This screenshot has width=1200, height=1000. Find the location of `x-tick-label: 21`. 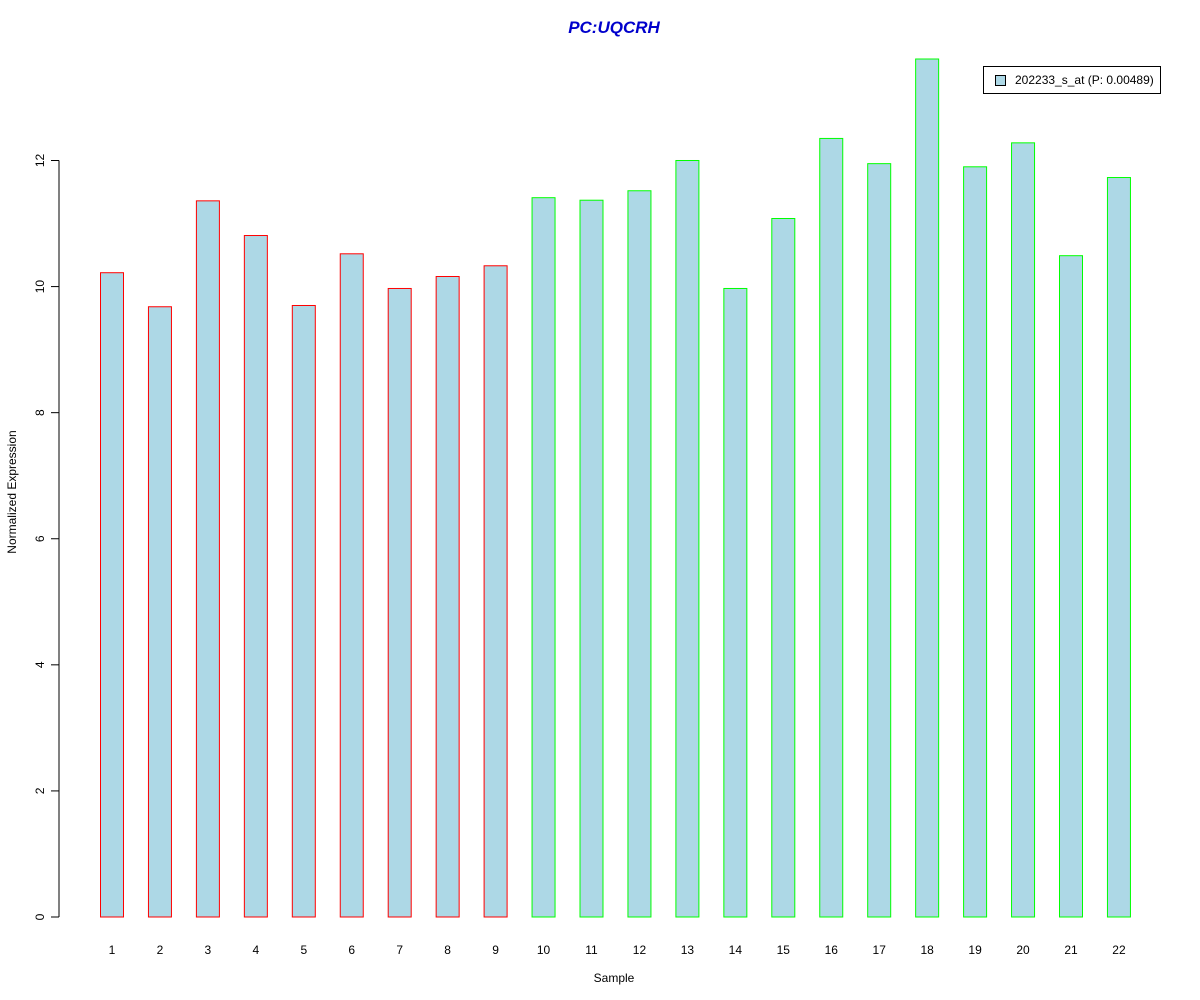

x-tick-label: 21 is located at coordinates (1071, 950).